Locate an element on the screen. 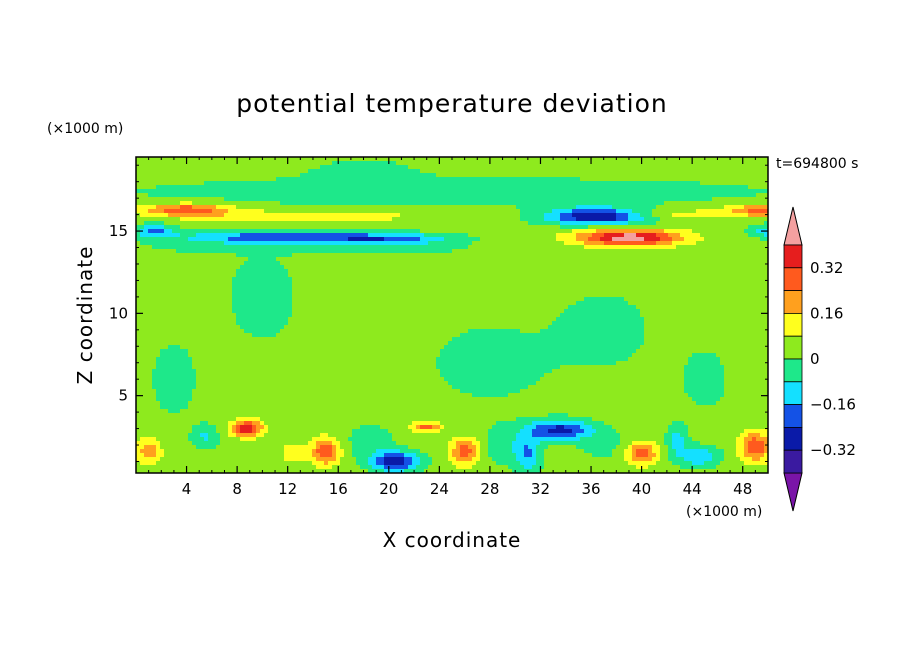 The width and height of the screenshot is (904, 654). x-tick-label: 36 is located at coordinates (590, 489).